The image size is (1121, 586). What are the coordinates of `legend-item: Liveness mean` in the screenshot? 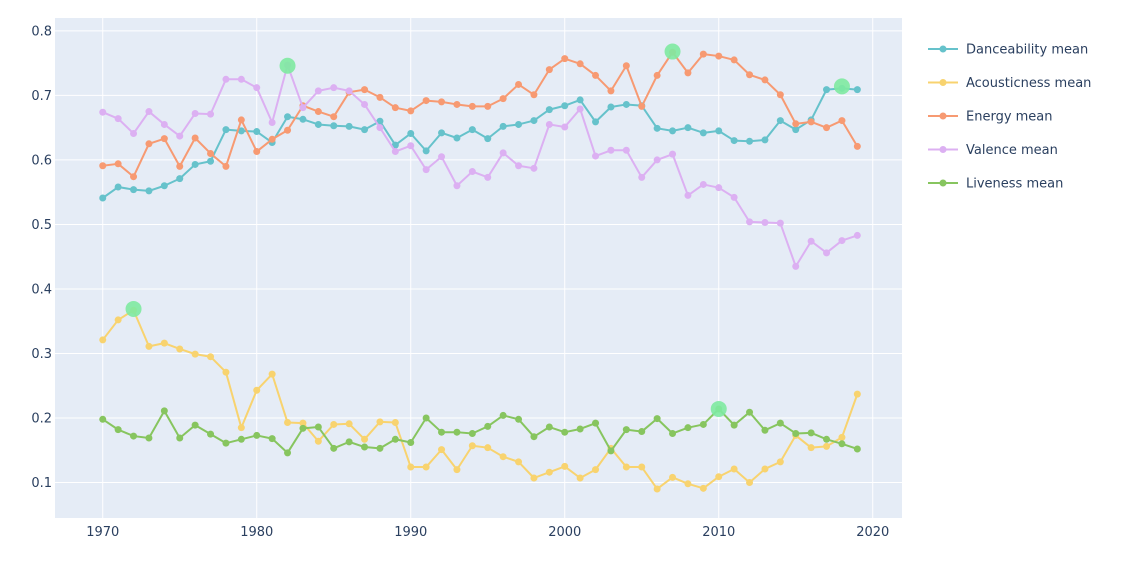 It's located at (995, 184).